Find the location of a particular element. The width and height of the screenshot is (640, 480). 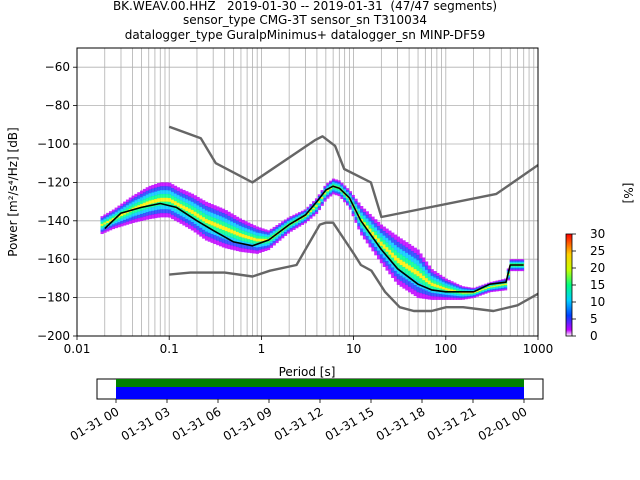

y-tick-label: −180 is located at coordinates (53, 298).